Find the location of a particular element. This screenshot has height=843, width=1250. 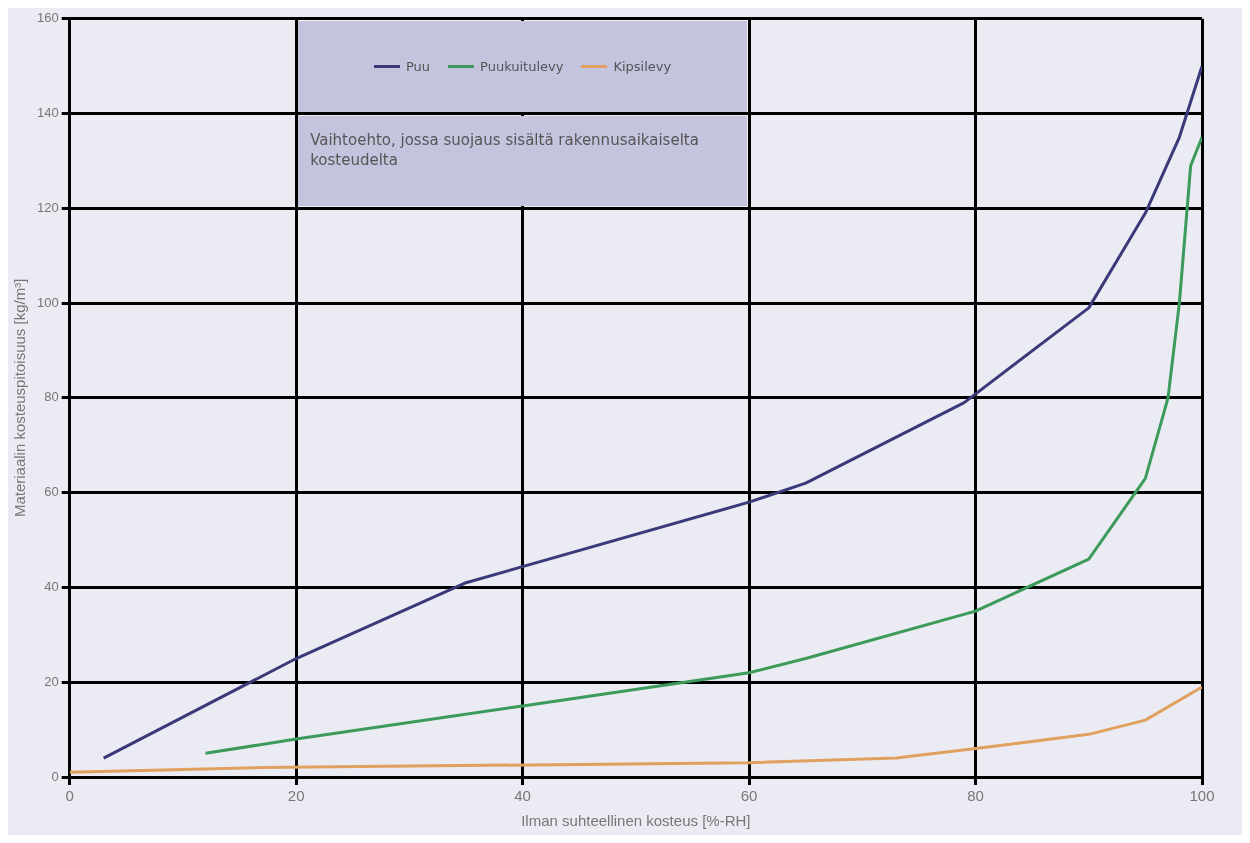

x-tick-label: 100 is located at coordinates (1202, 796).